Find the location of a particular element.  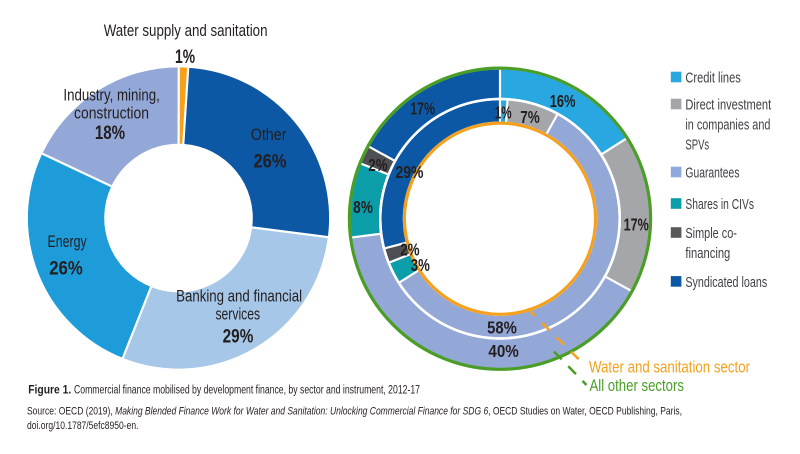

svg-text: All other sectors is located at coordinates (637, 385).